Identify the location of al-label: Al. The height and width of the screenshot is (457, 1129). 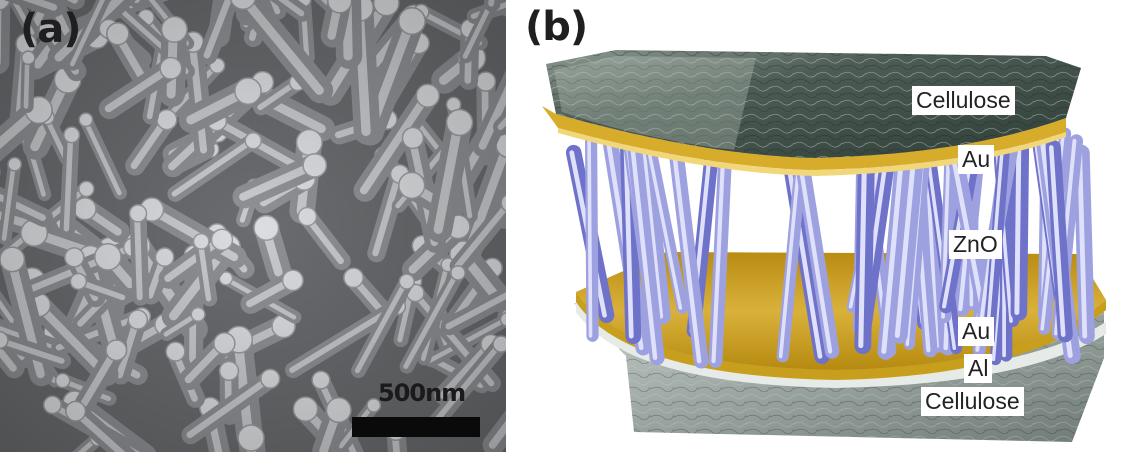
(978, 368).